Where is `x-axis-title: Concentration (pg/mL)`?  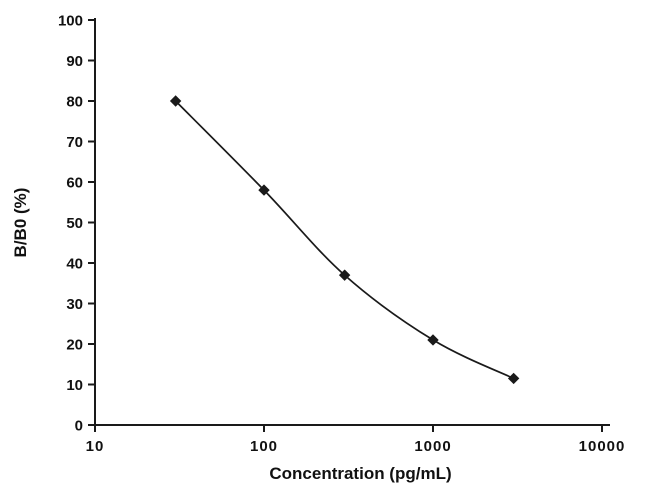 x-axis-title: Concentration (pg/mL) is located at coordinates (360, 473).